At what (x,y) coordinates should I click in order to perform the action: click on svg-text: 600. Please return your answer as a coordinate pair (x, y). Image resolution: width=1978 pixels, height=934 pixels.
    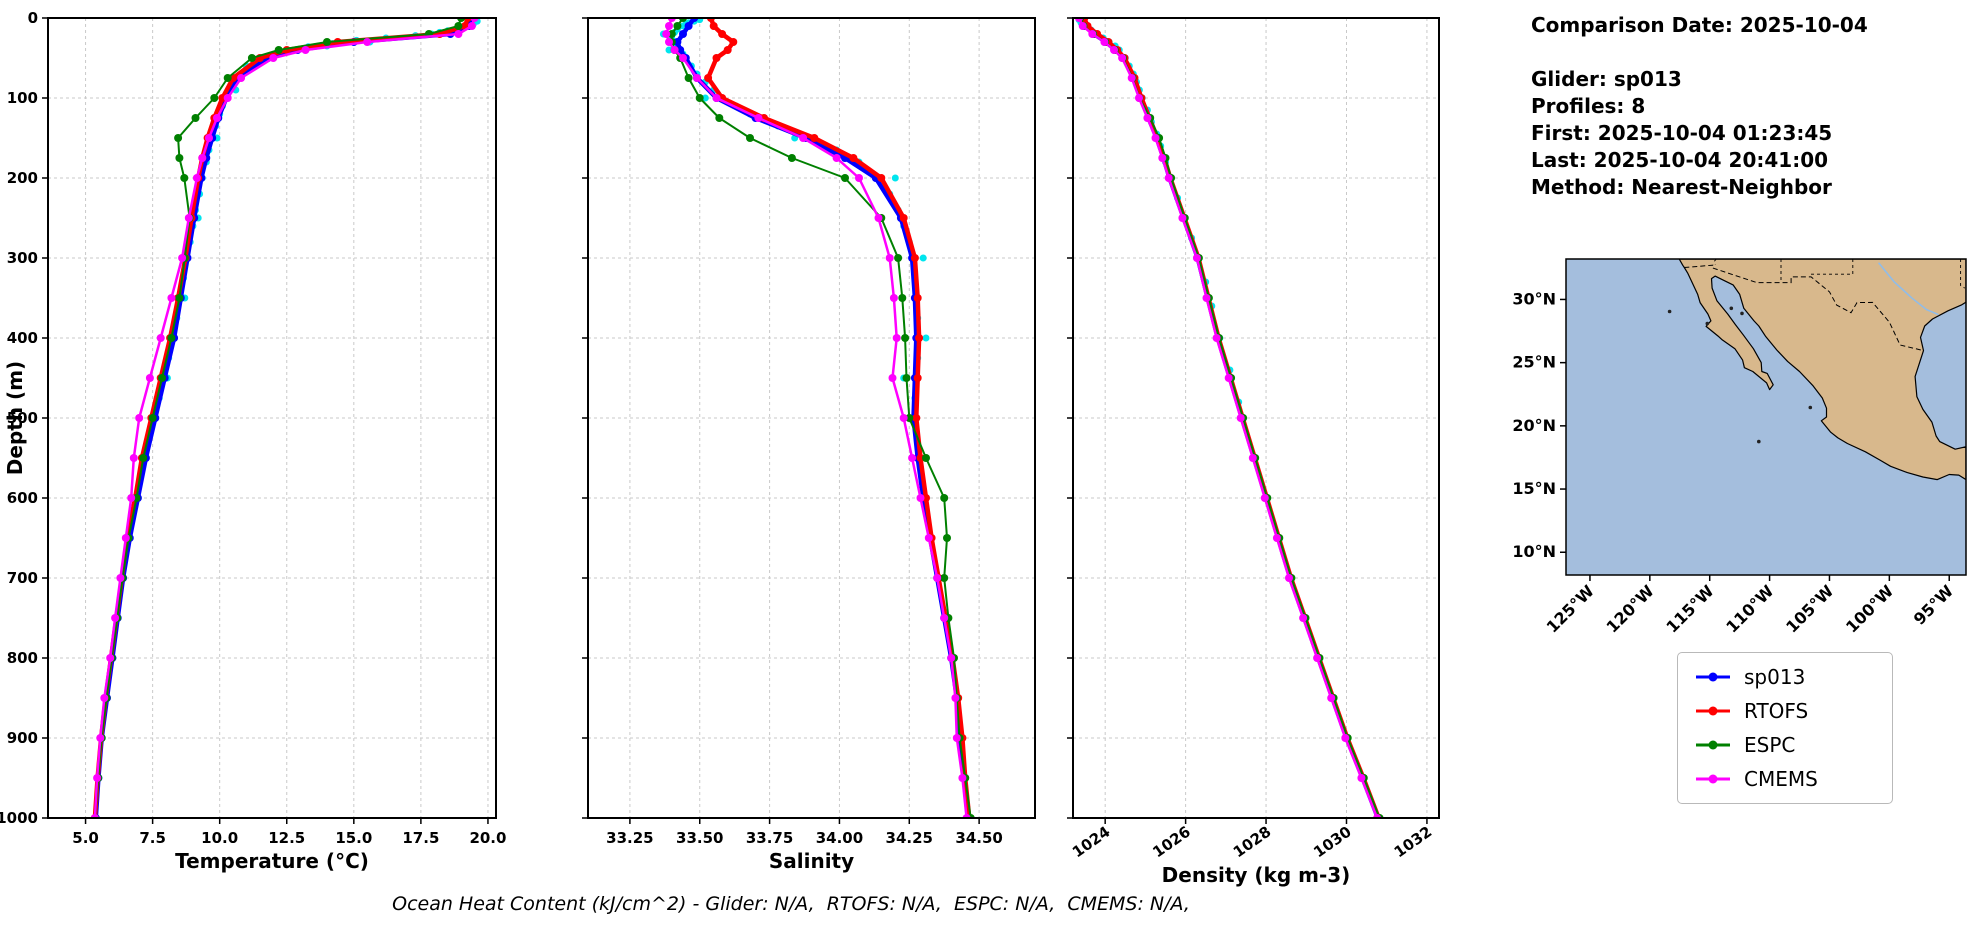
    Looking at the image, I should click on (22, 498).